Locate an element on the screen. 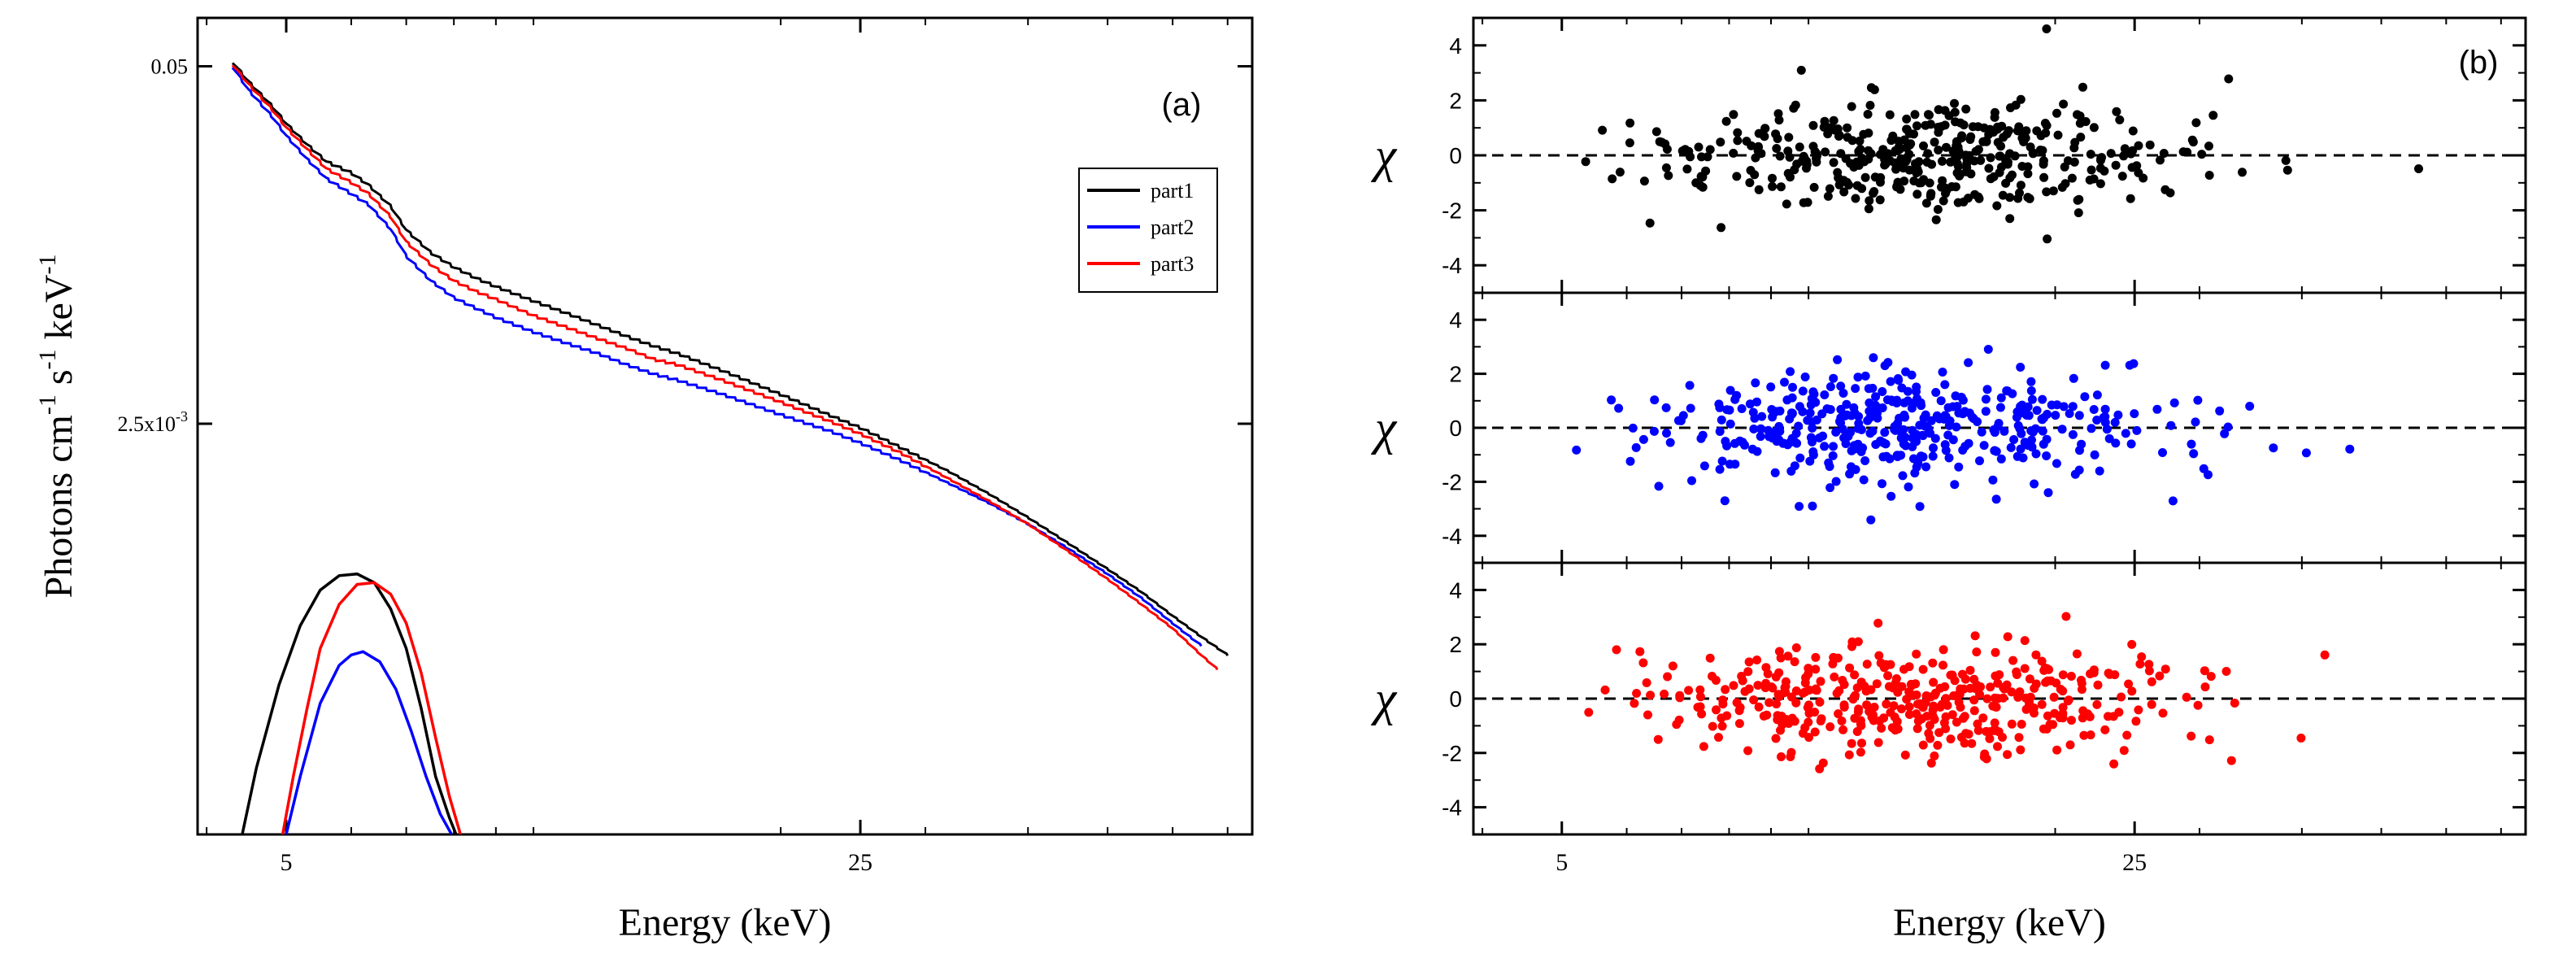  residual-y-tick-label: 2 is located at coordinates (1455, 644).